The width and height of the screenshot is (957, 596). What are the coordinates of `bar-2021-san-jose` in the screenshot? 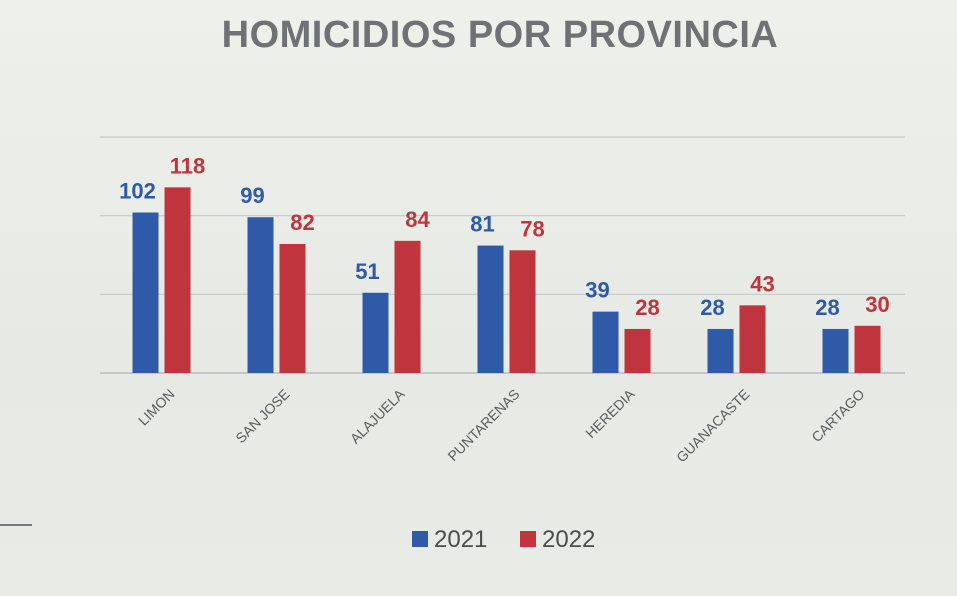 It's located at (260, 295).